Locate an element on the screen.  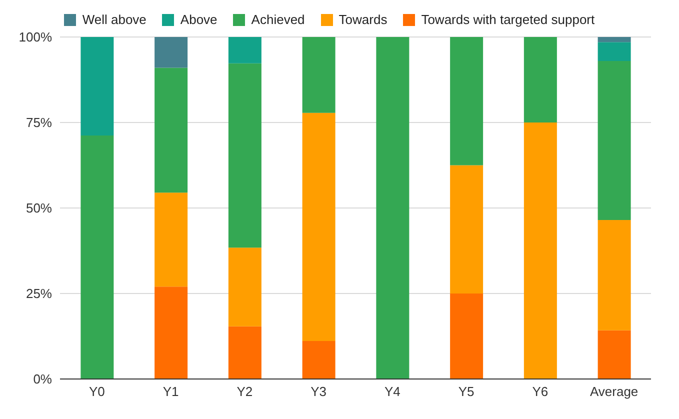
legend-label: Well above is located at coordinates (114, 19).